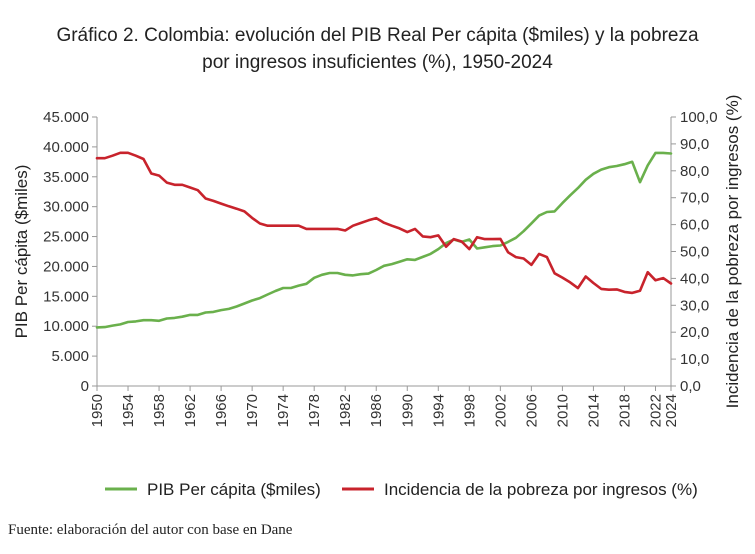 This screenshot has width=755, height=554. I want to click on y2-tick-label: 90,0, so click(694, 144).